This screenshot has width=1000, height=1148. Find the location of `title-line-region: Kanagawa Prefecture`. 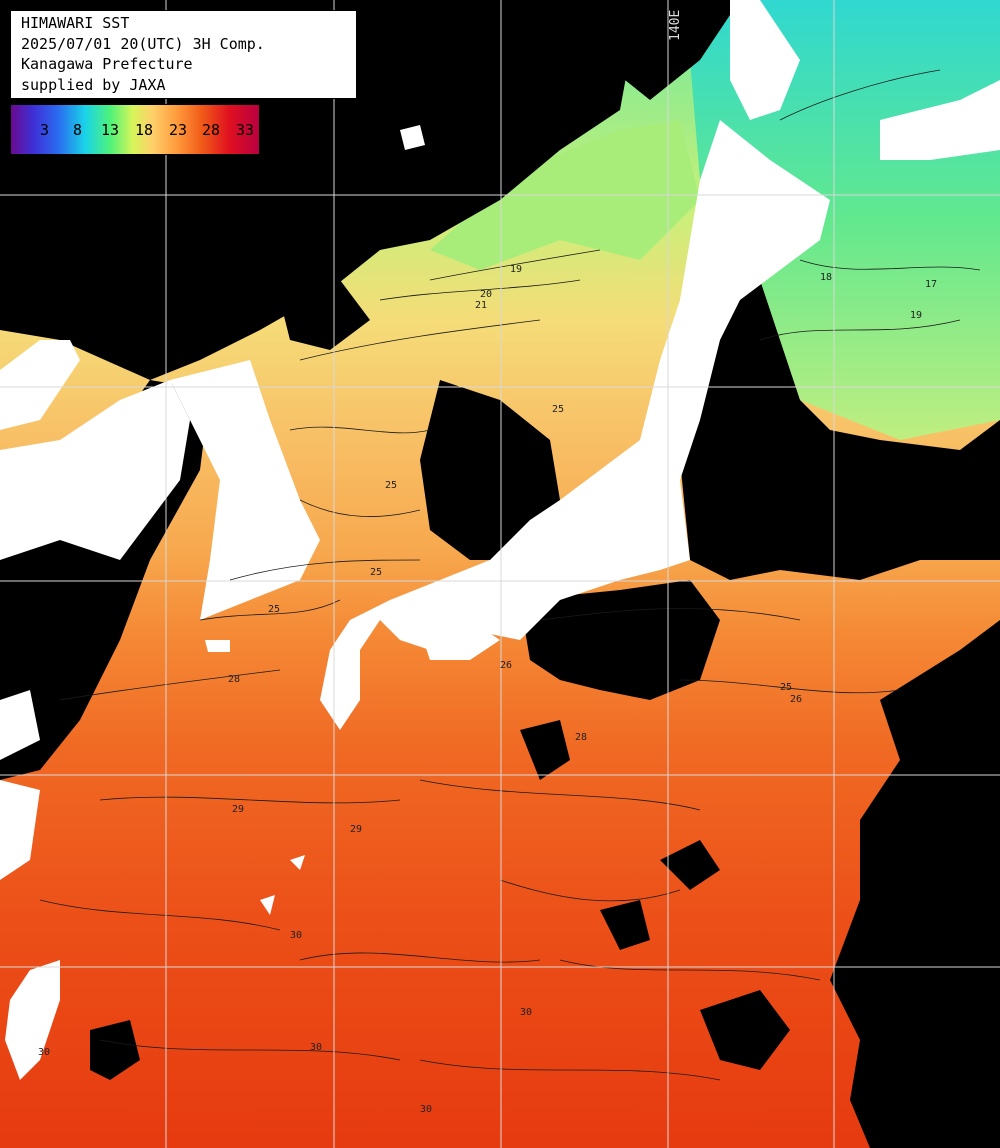

title-line-region: Kanagawa Prefecture is located at coordinates (107, 64).